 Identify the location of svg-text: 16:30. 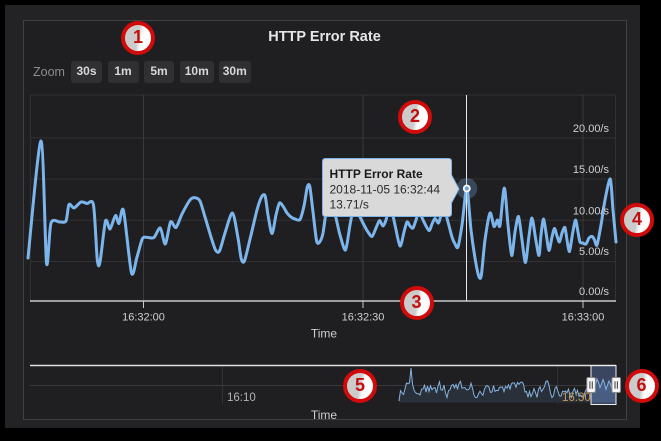
(576, 398).